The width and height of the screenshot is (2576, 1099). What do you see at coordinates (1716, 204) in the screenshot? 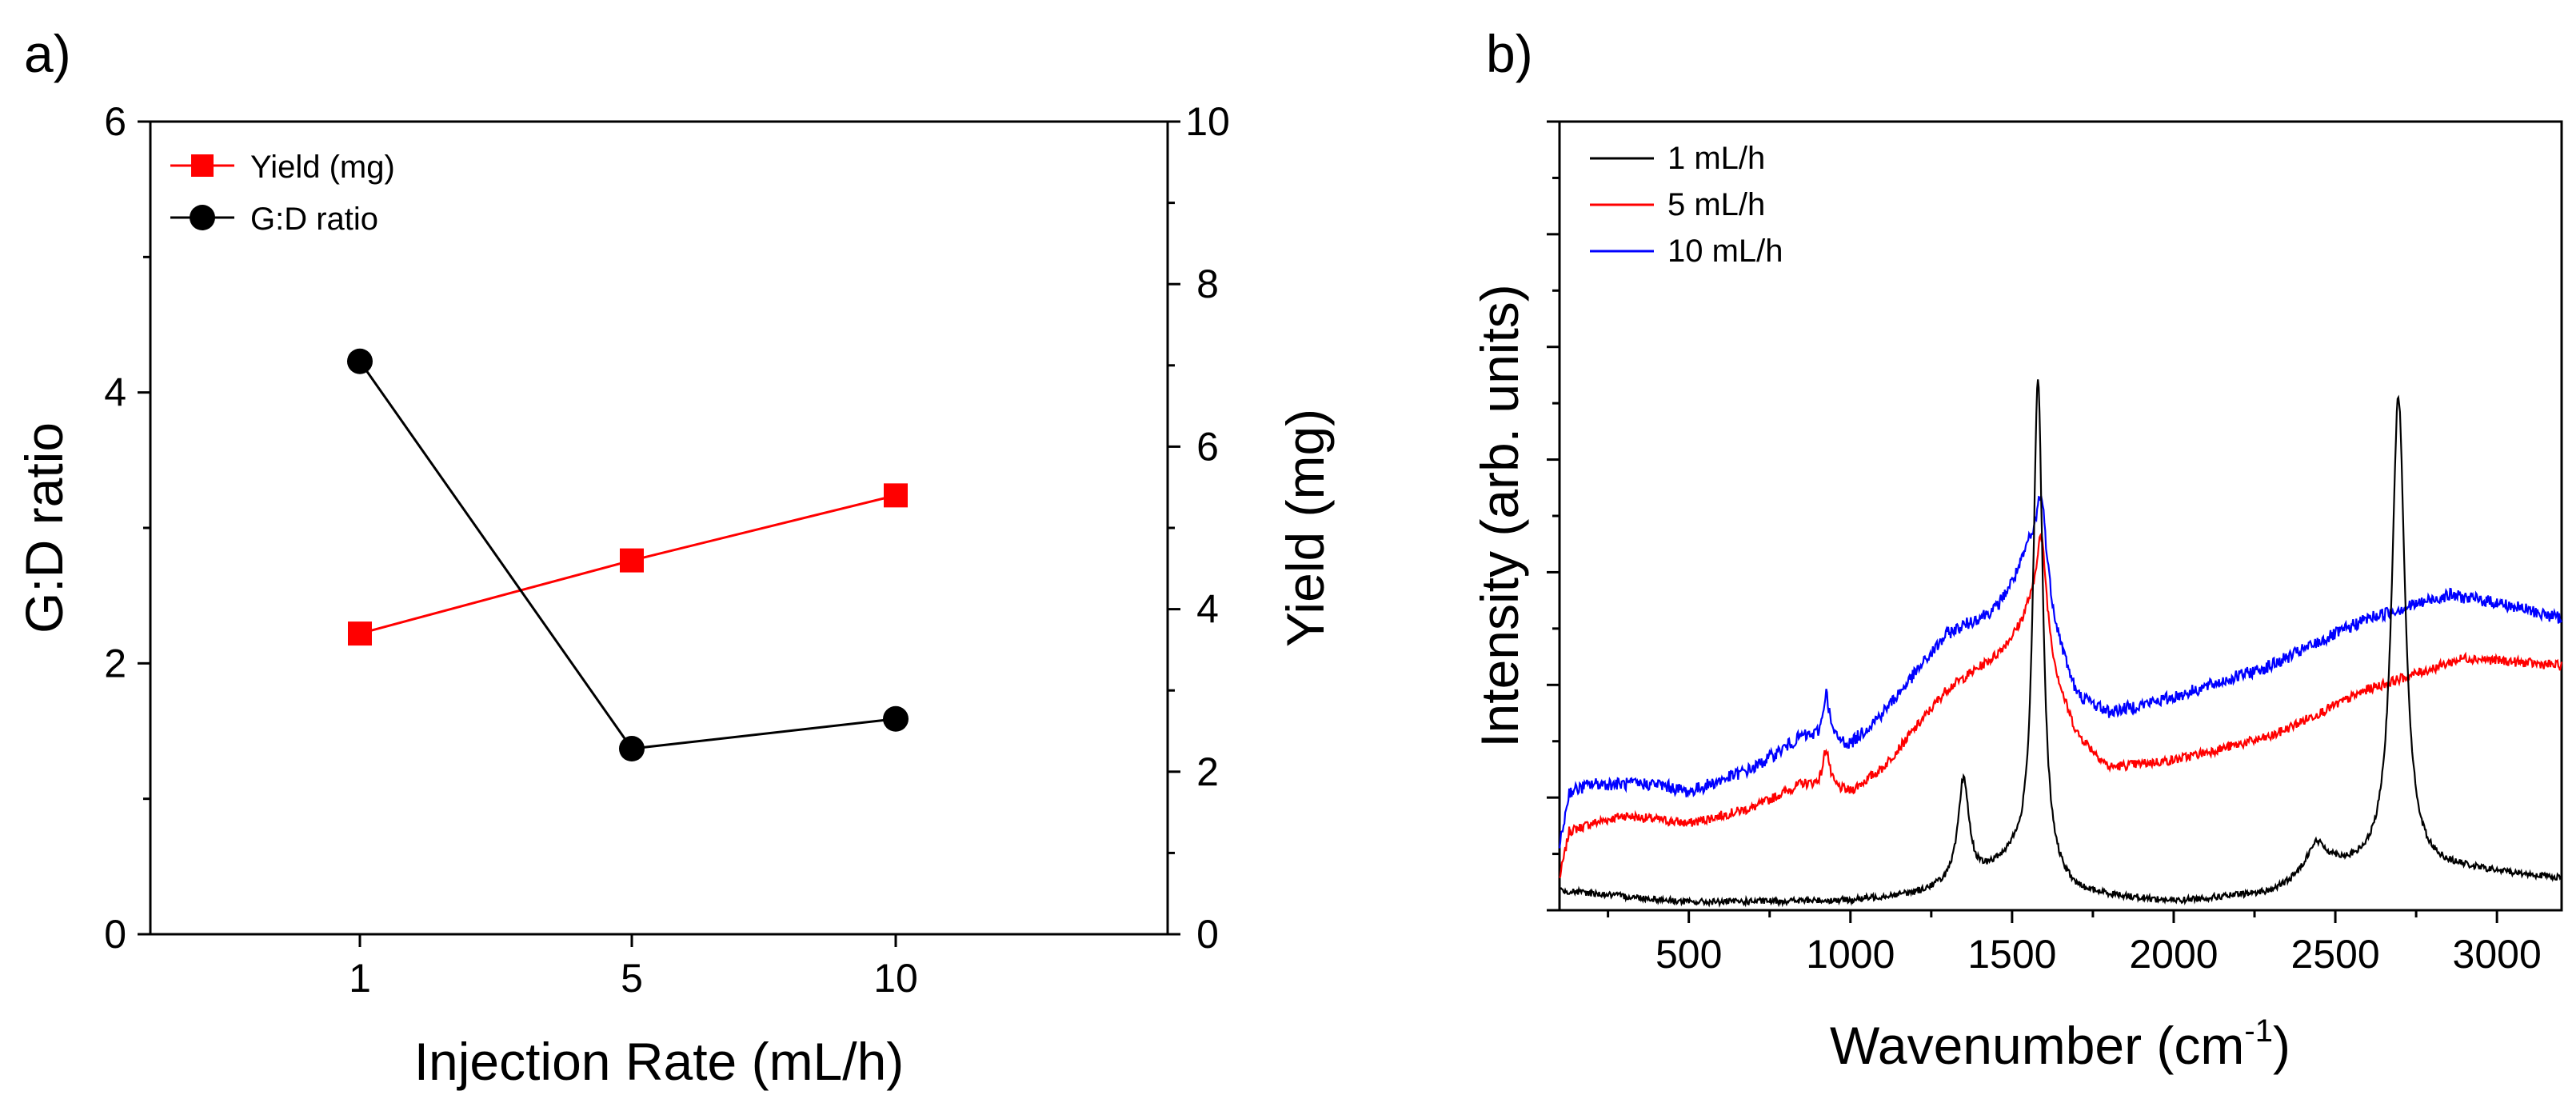
I see `legend-5mlh-label: 5 mL/h` at bounding box center [1716, 204].